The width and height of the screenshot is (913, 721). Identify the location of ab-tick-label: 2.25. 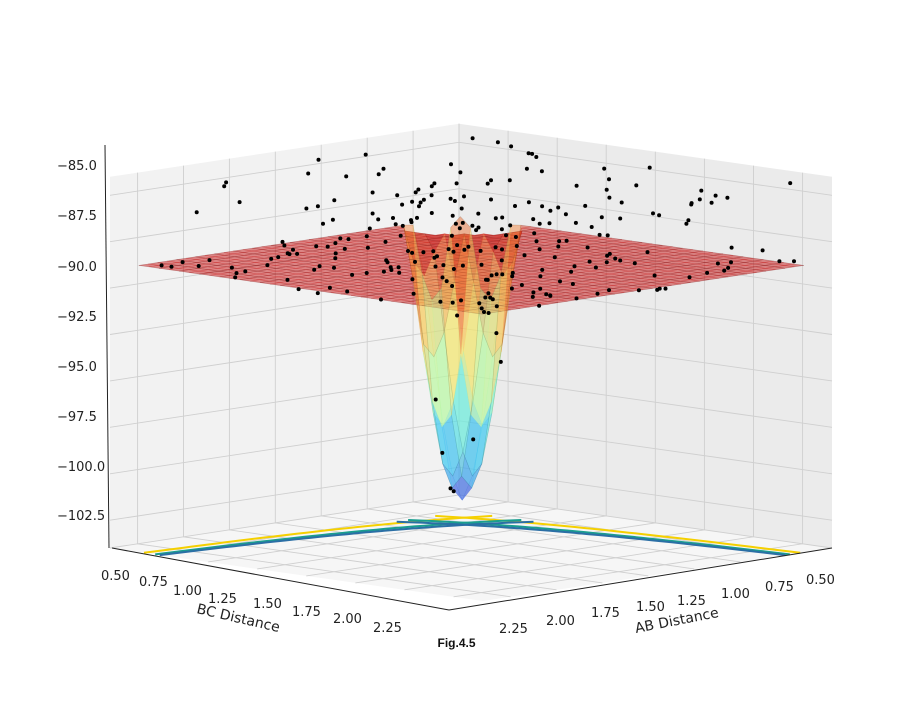
(513, 629).